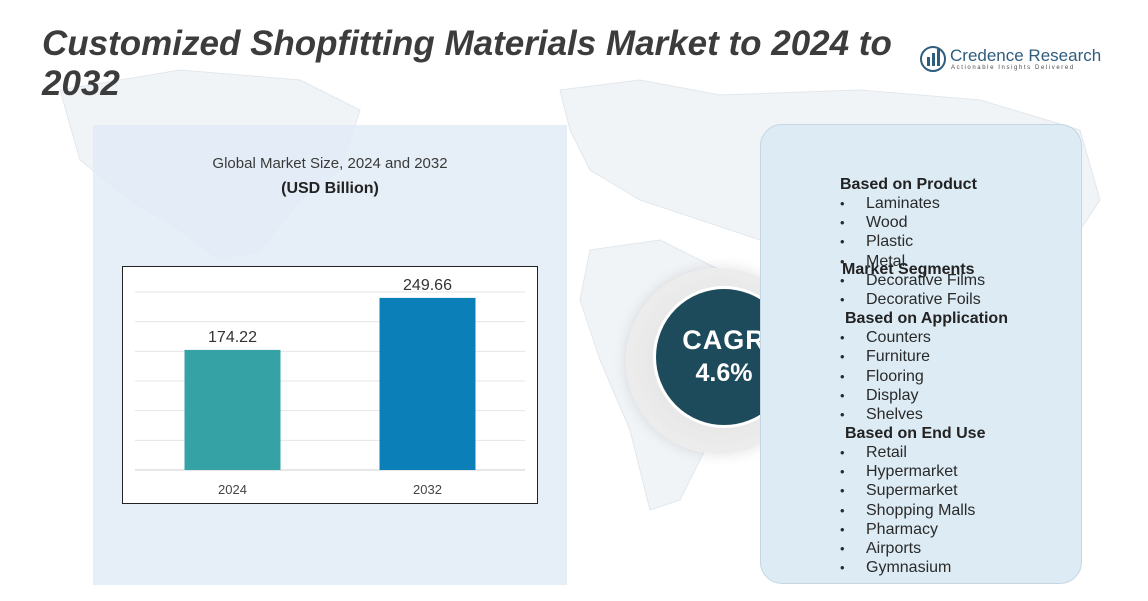  I want to click on segment-item: • Decorative Films, so click(960, 280).